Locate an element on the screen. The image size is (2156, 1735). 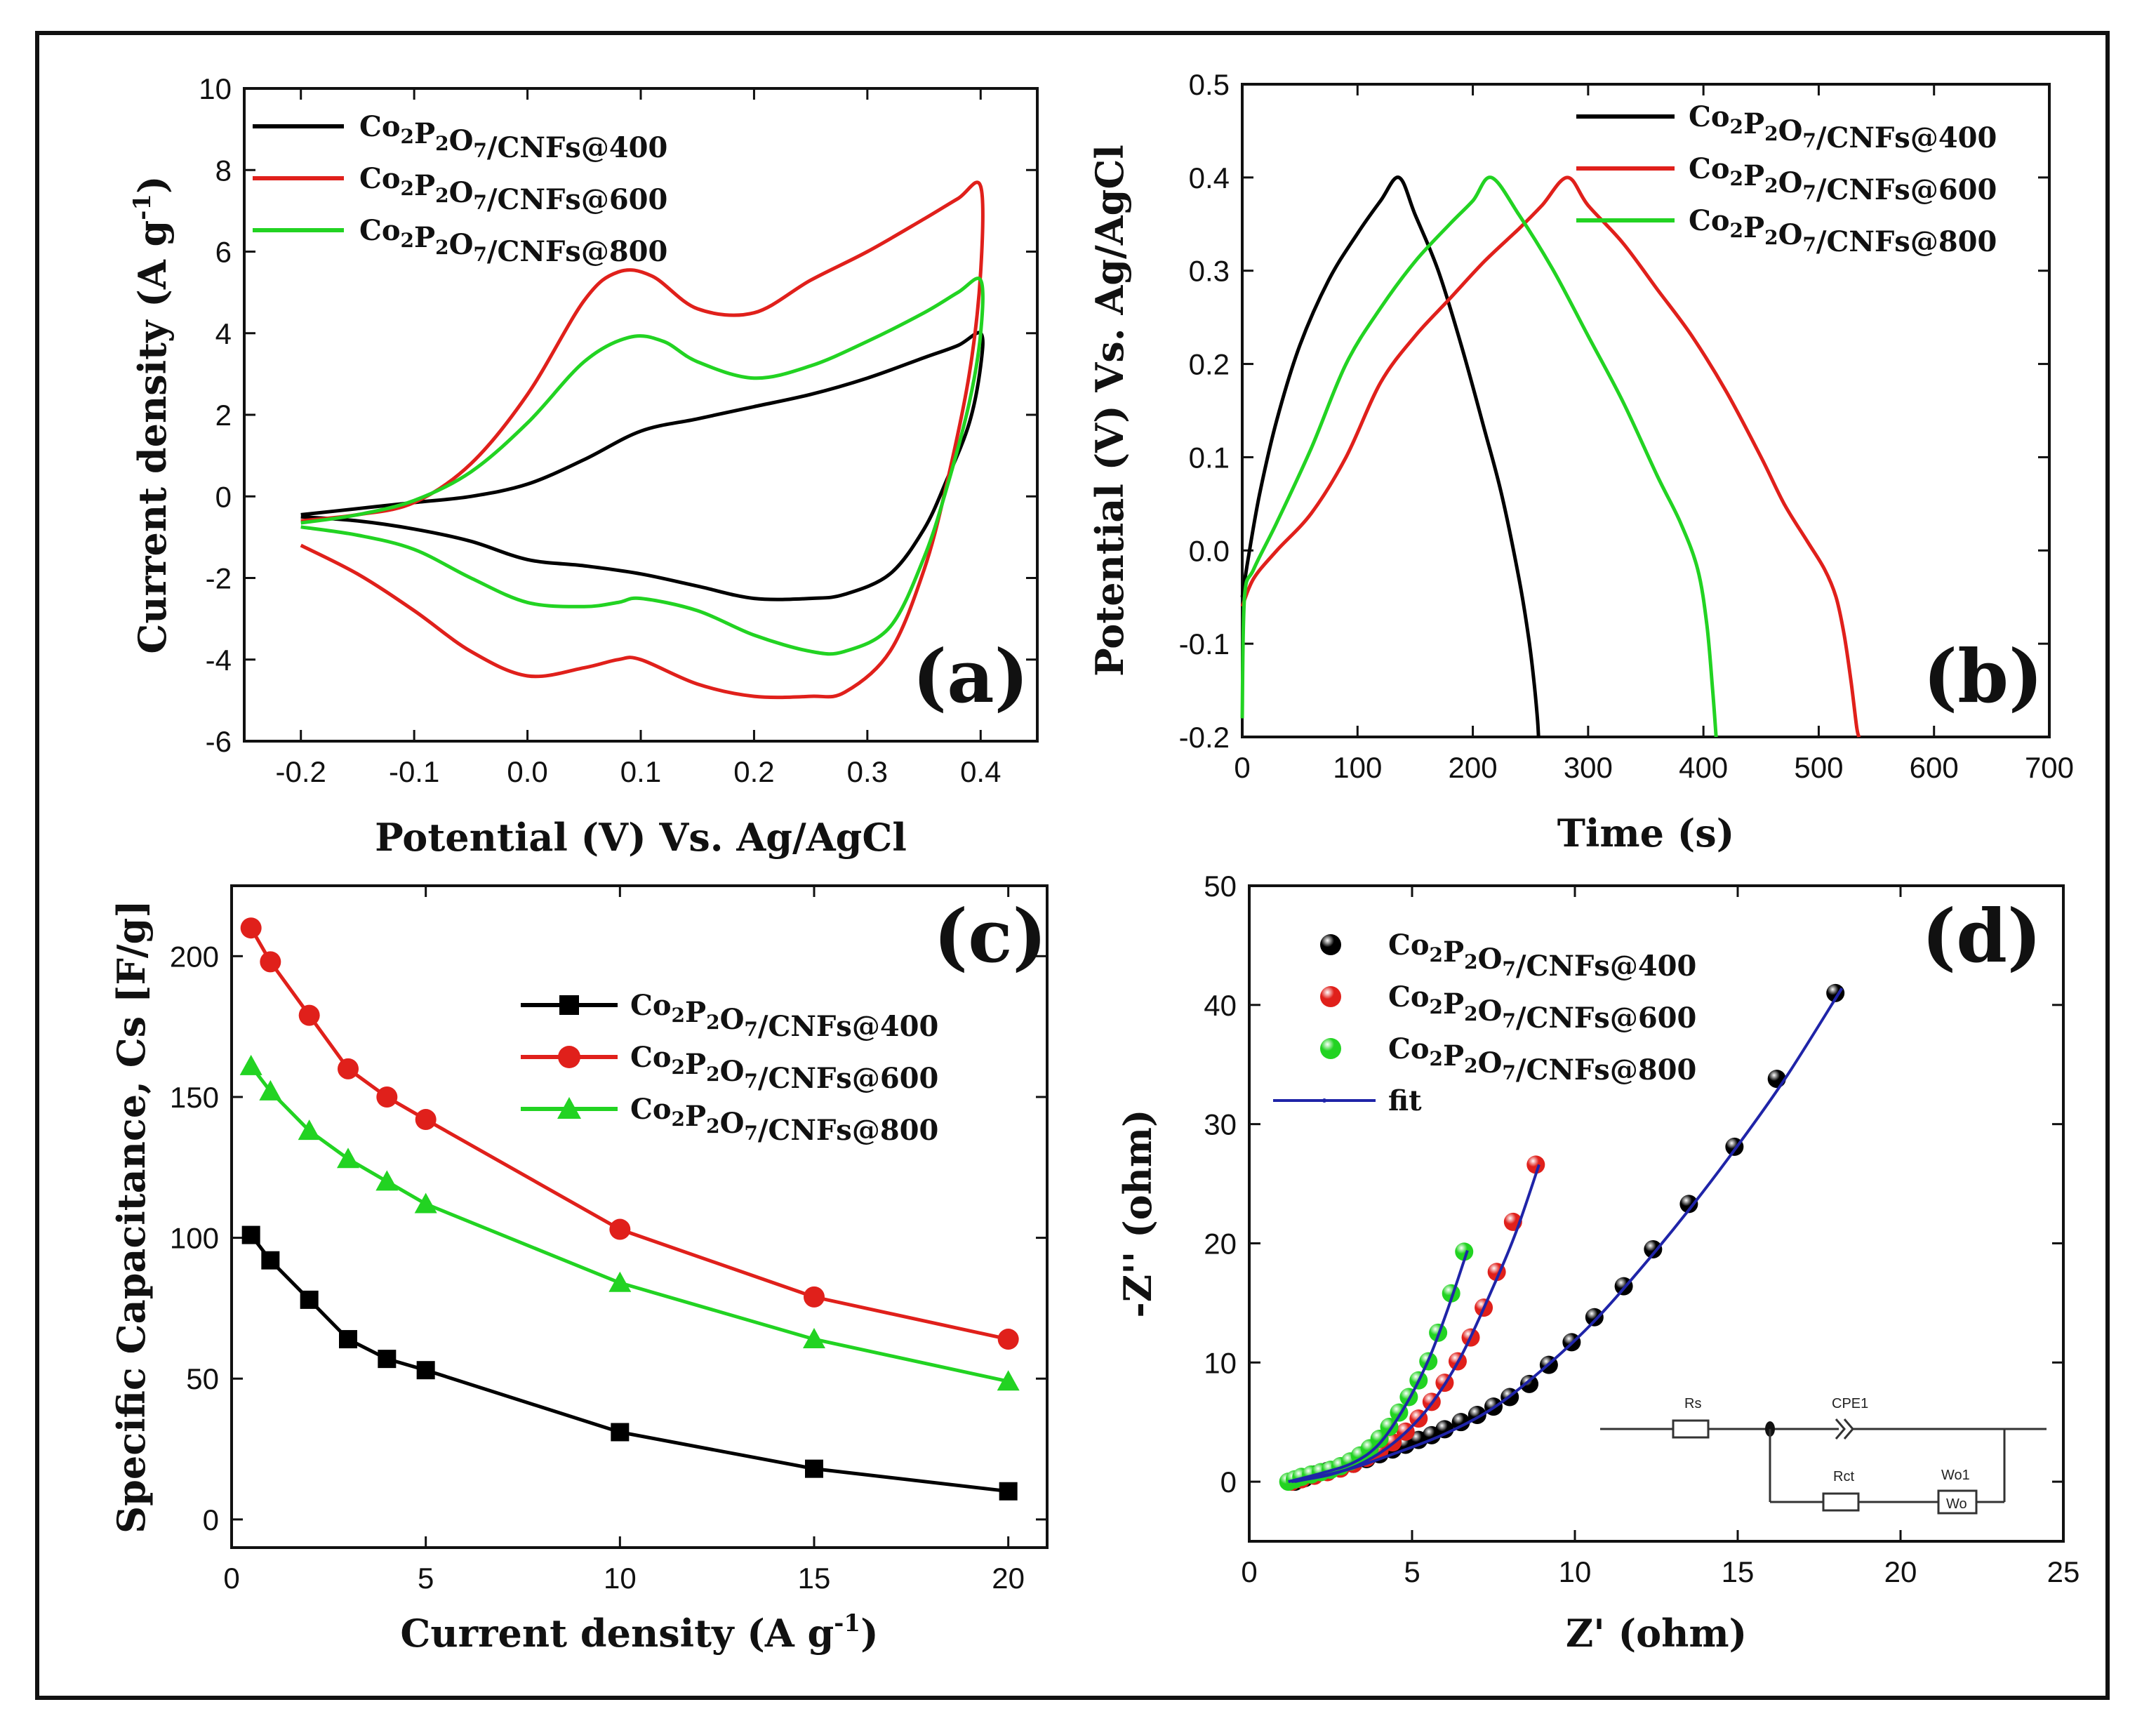
y-tick-label: 50 is located at coordinates (202, 1378).